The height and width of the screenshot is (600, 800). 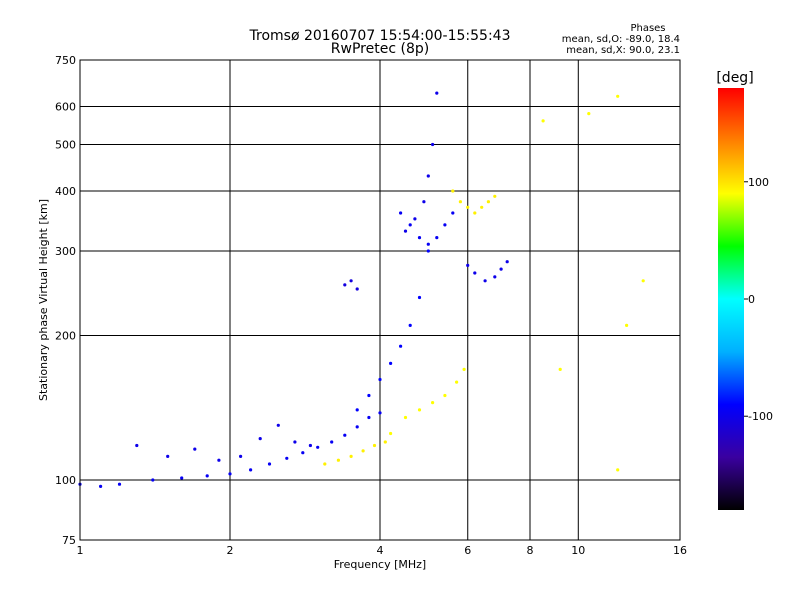 I want to click on colorbar-scale, so click(x=731, y=299).